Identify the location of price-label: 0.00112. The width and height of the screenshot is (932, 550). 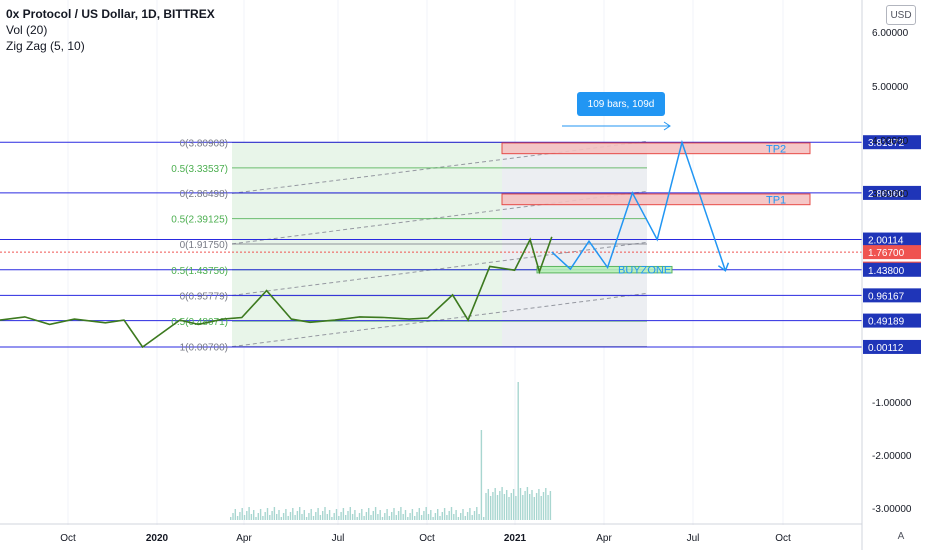
(886, 348).